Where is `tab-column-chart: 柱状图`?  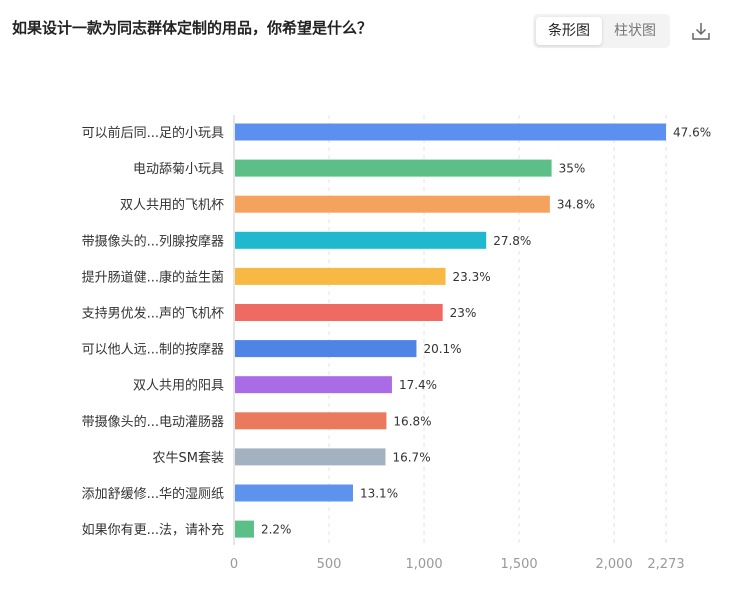 tab-column-chart: 柱状图 is located at coordinates (635, 31).